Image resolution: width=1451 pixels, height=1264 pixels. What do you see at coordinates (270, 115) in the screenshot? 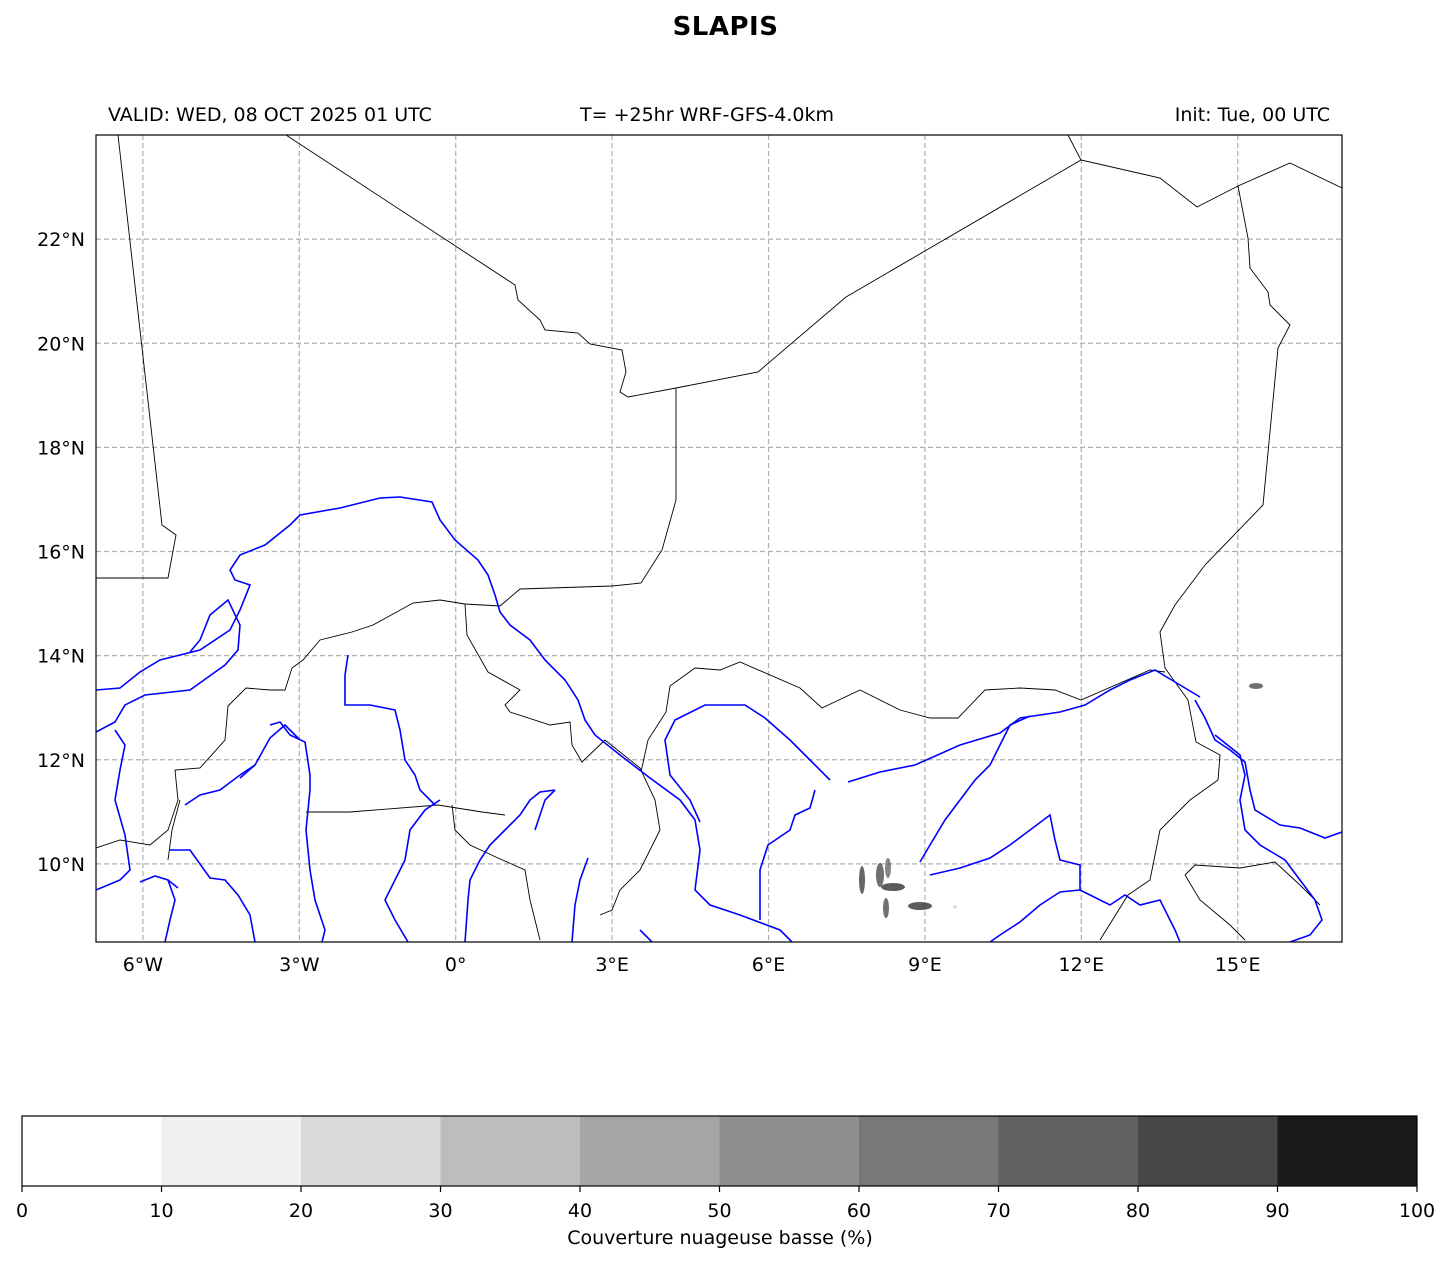
I see `valid-time-label: VALID: WED, 08 OCT 2025 01 UTC` at bounding box center [270, 115].